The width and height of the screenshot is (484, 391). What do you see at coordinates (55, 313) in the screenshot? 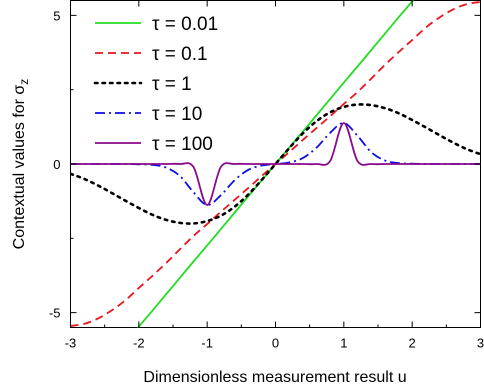
I see `y-tick-label: -5` at bounding box center [55, 313].